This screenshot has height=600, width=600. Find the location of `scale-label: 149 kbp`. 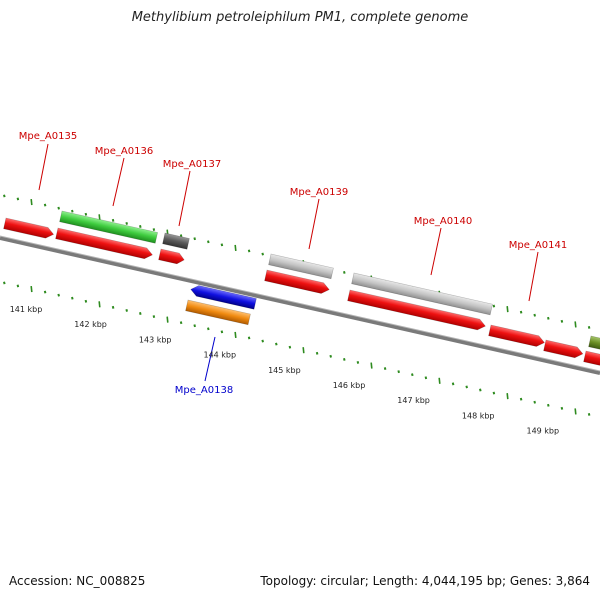

scale-label: 149 kbp is located at coordinates (542, 431).